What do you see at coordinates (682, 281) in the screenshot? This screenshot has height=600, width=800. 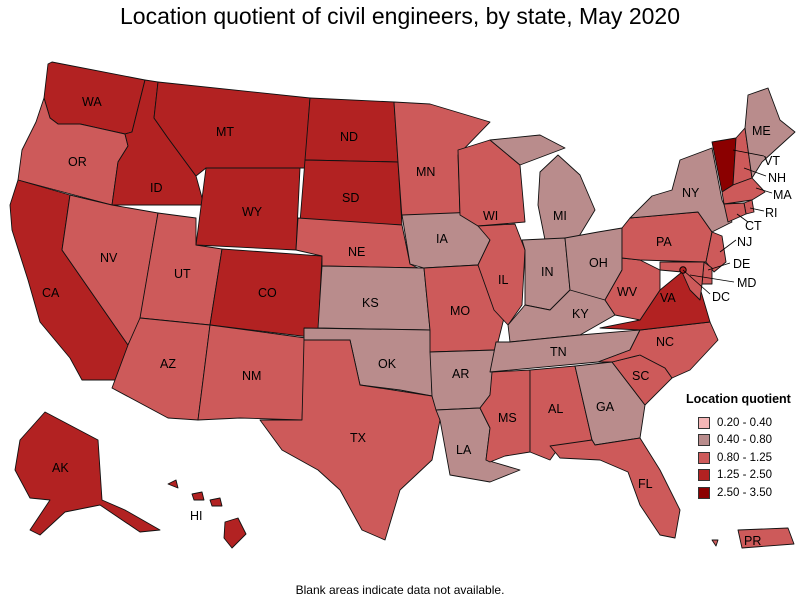 I see `state-MD` at bounding box center [682, 281].